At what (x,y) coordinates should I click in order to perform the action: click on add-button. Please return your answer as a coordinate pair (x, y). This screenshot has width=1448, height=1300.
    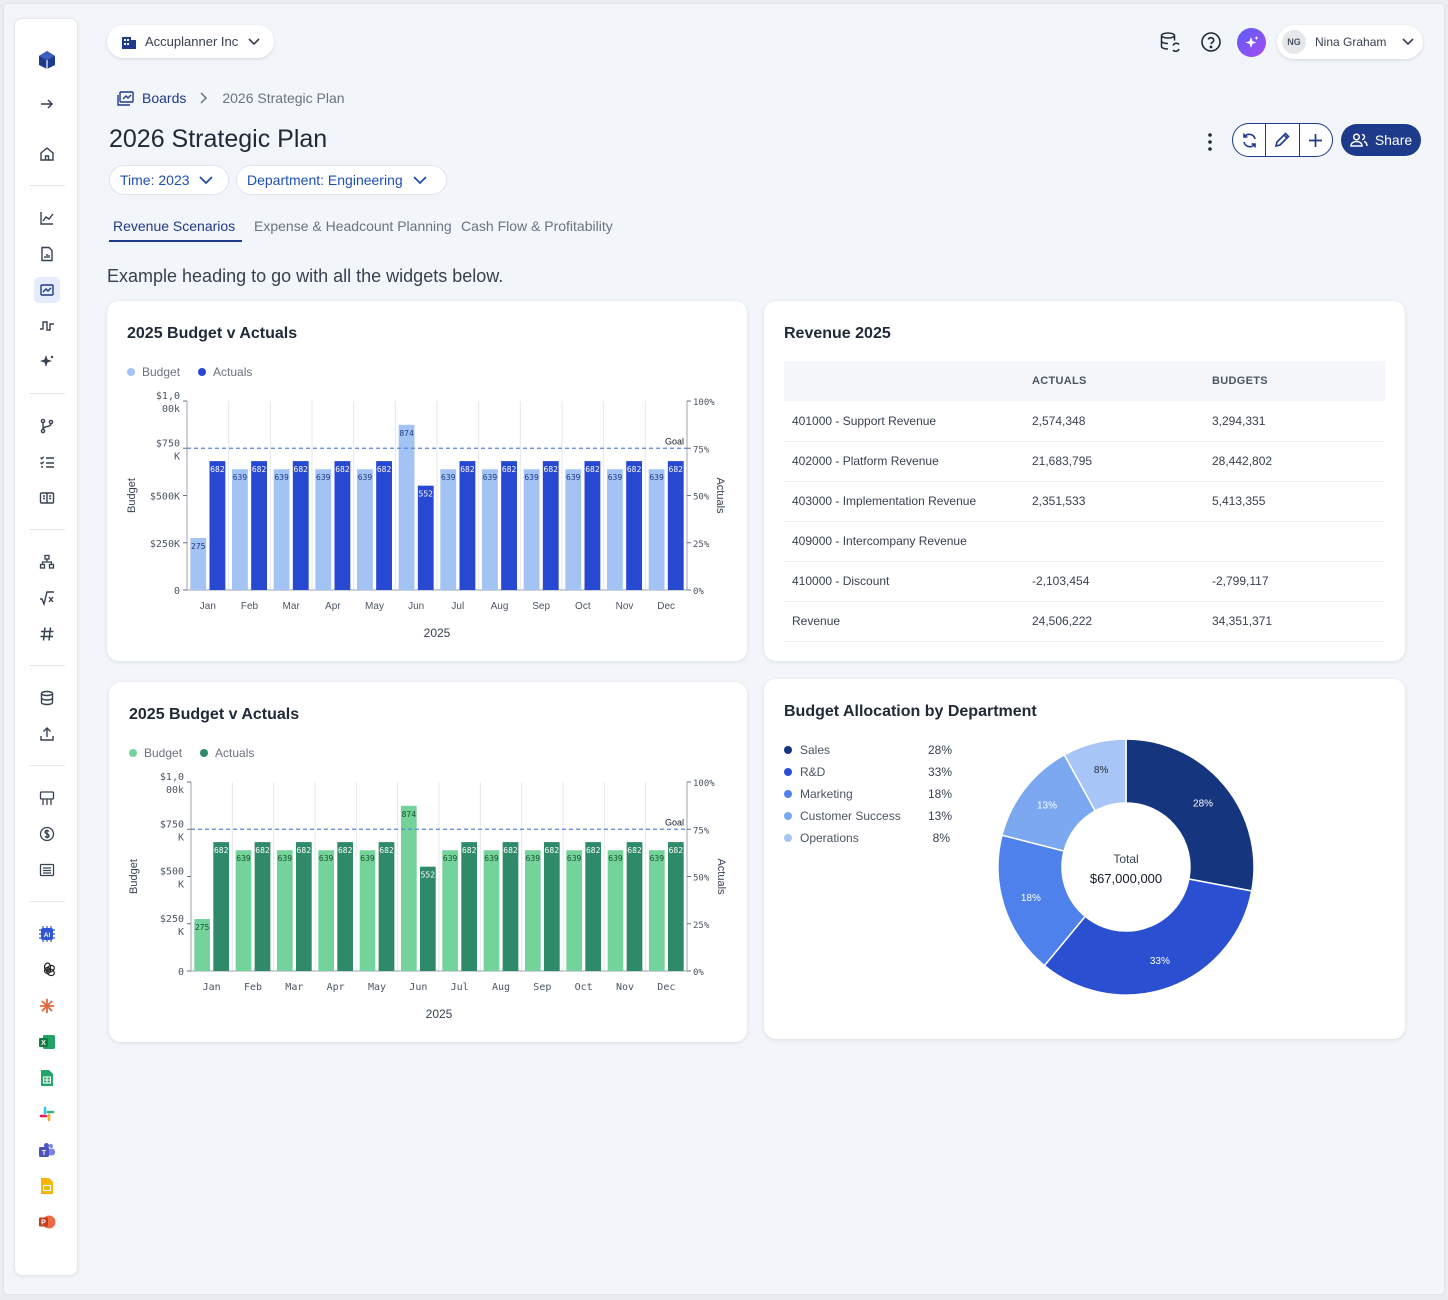
    Looking at the image, I should click on (1316, 140).